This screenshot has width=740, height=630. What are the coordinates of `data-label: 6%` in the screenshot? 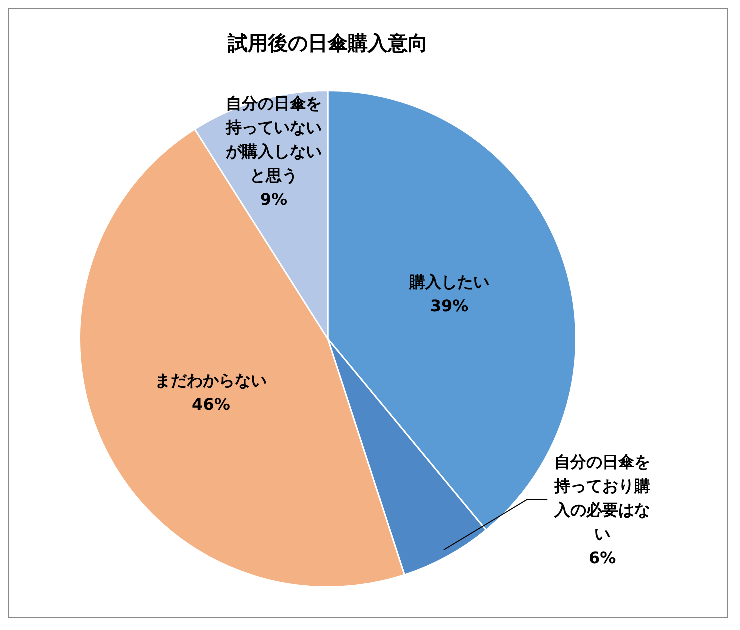 It's located at (602, 558).